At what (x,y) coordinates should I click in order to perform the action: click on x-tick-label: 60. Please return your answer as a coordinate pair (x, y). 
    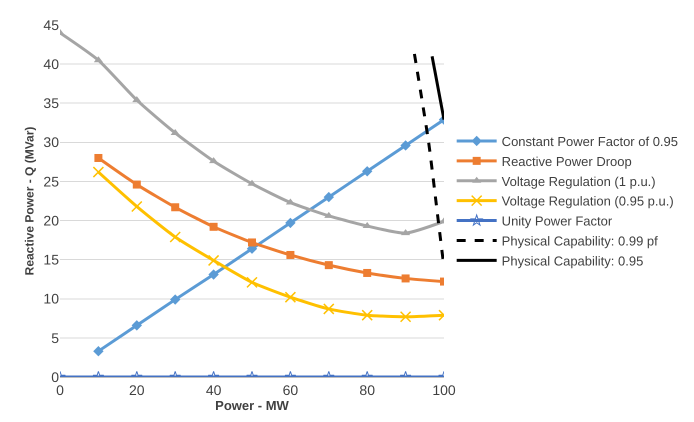
    Looking at the image, I should click on (290, 390).